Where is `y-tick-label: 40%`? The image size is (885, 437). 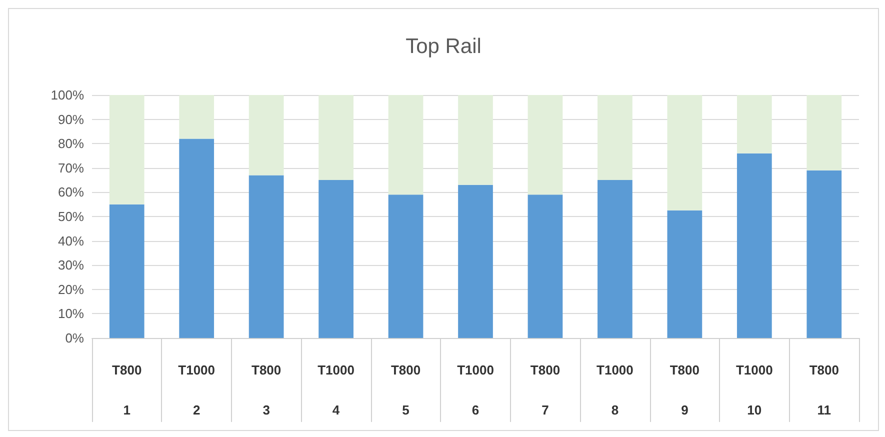 y-tick-label: 40% is located at coordinates (71, 240).